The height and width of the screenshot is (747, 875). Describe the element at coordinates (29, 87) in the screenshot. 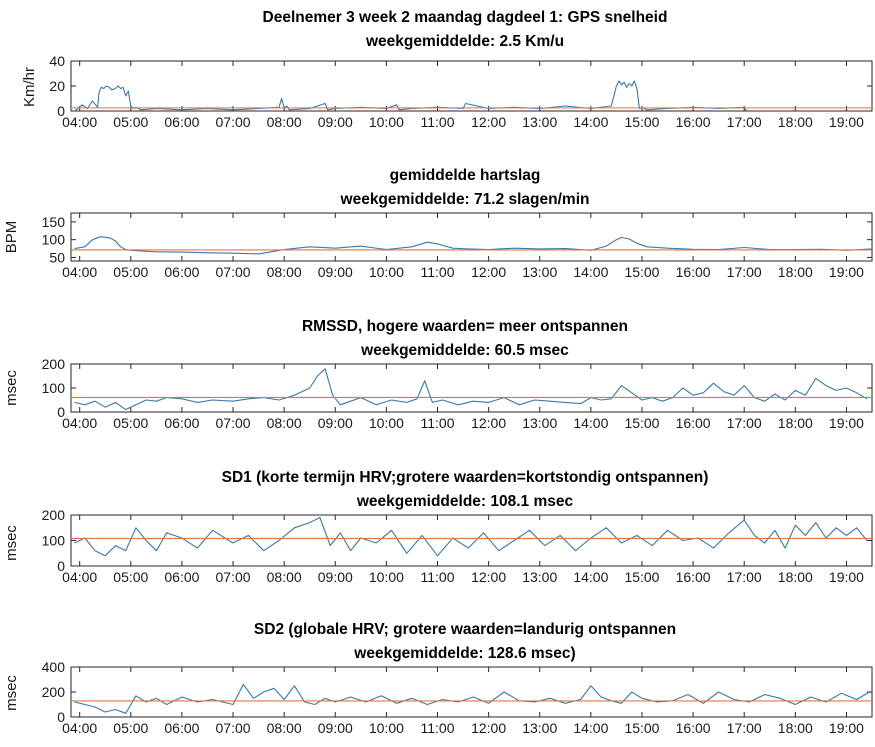

I see `y-axis-label: Km/hr` at that location.